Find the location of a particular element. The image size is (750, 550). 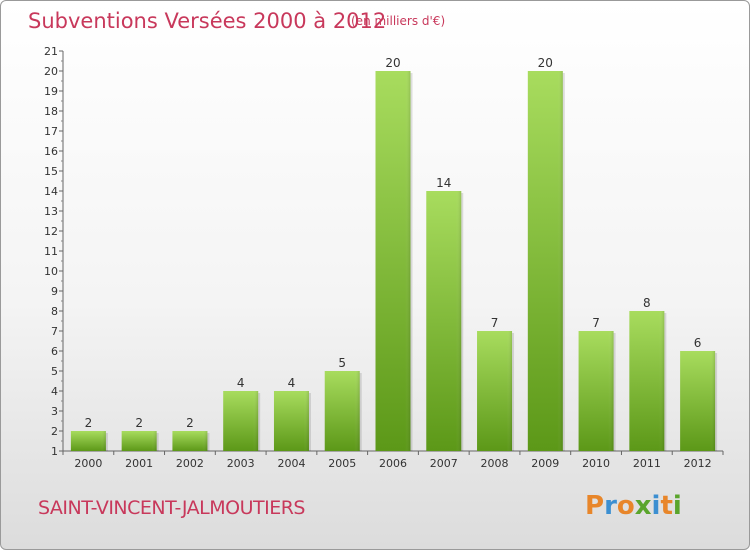

y-tick-label: 2 is located at coordinates (54, 431).